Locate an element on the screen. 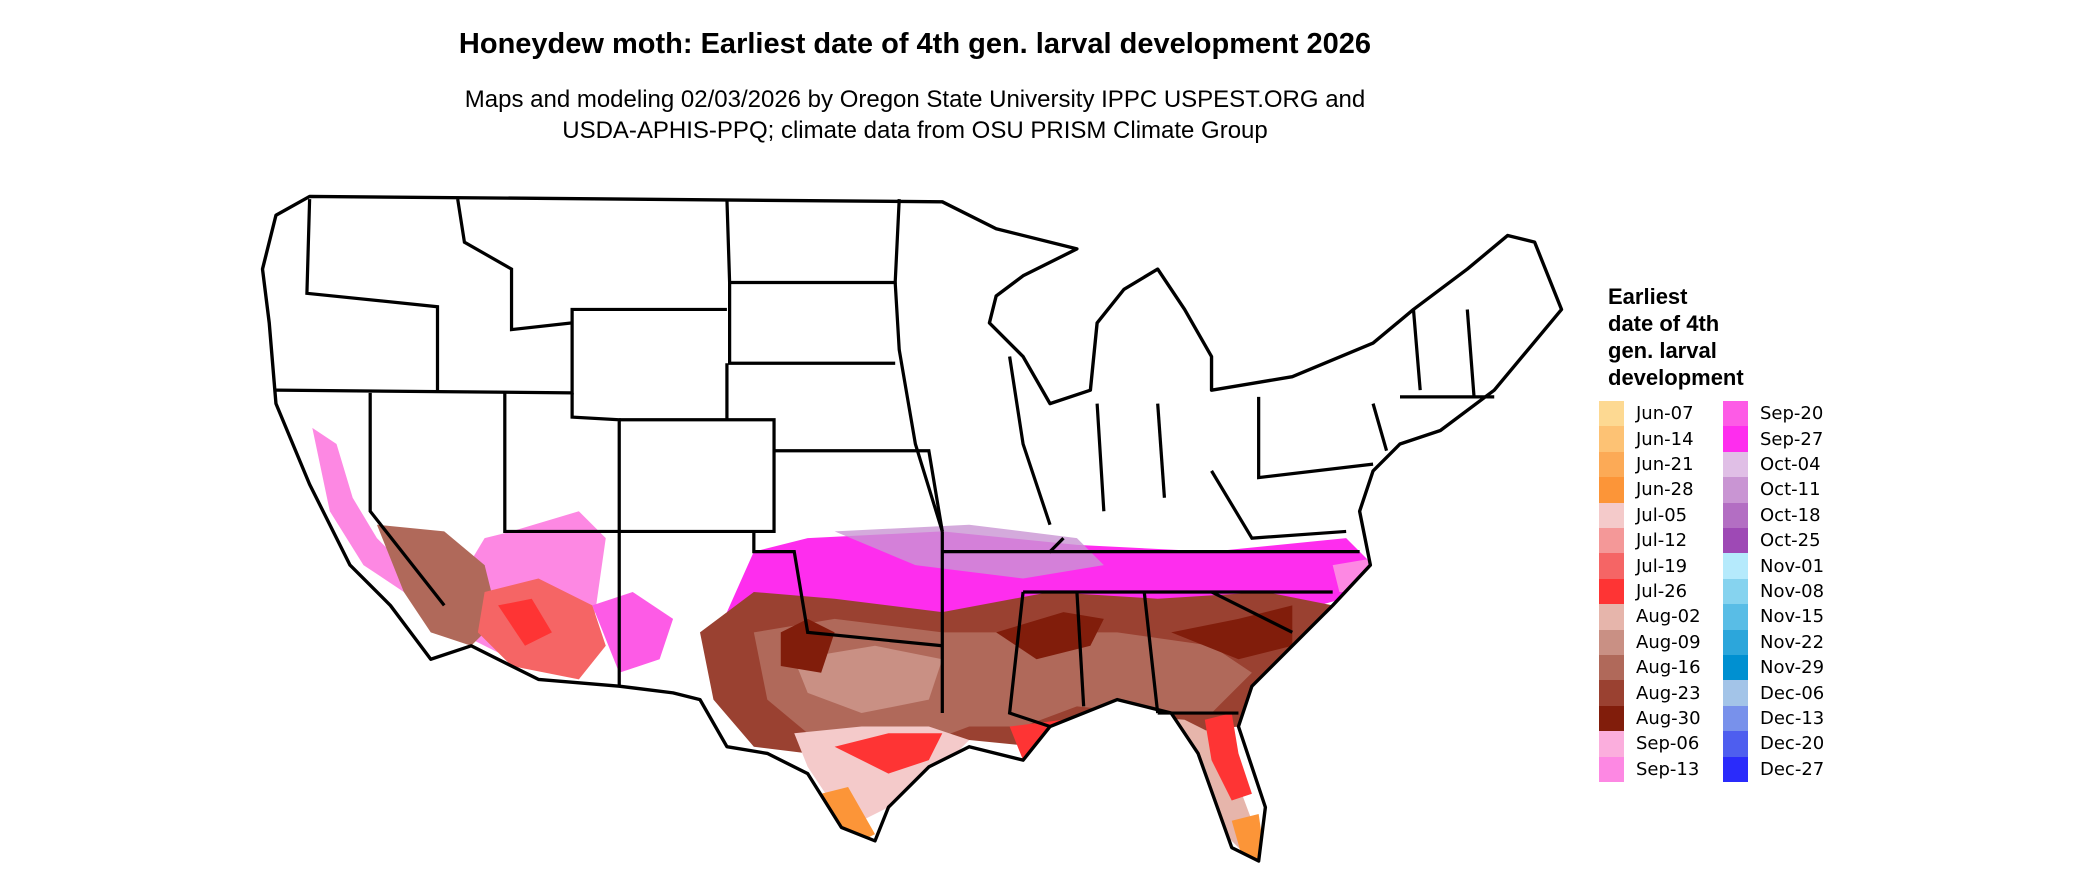 The height and width of the screenshot is (892, 2100). legend-label: Jun-14 is located at coordinates (1665, 439).